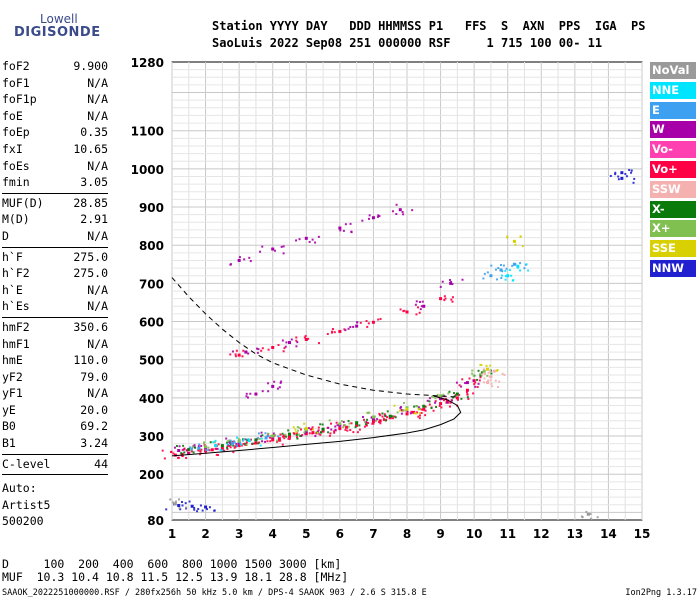 This screenshot has width=700, height=600. I want to click on param-label: yF2, so click(12, 376).